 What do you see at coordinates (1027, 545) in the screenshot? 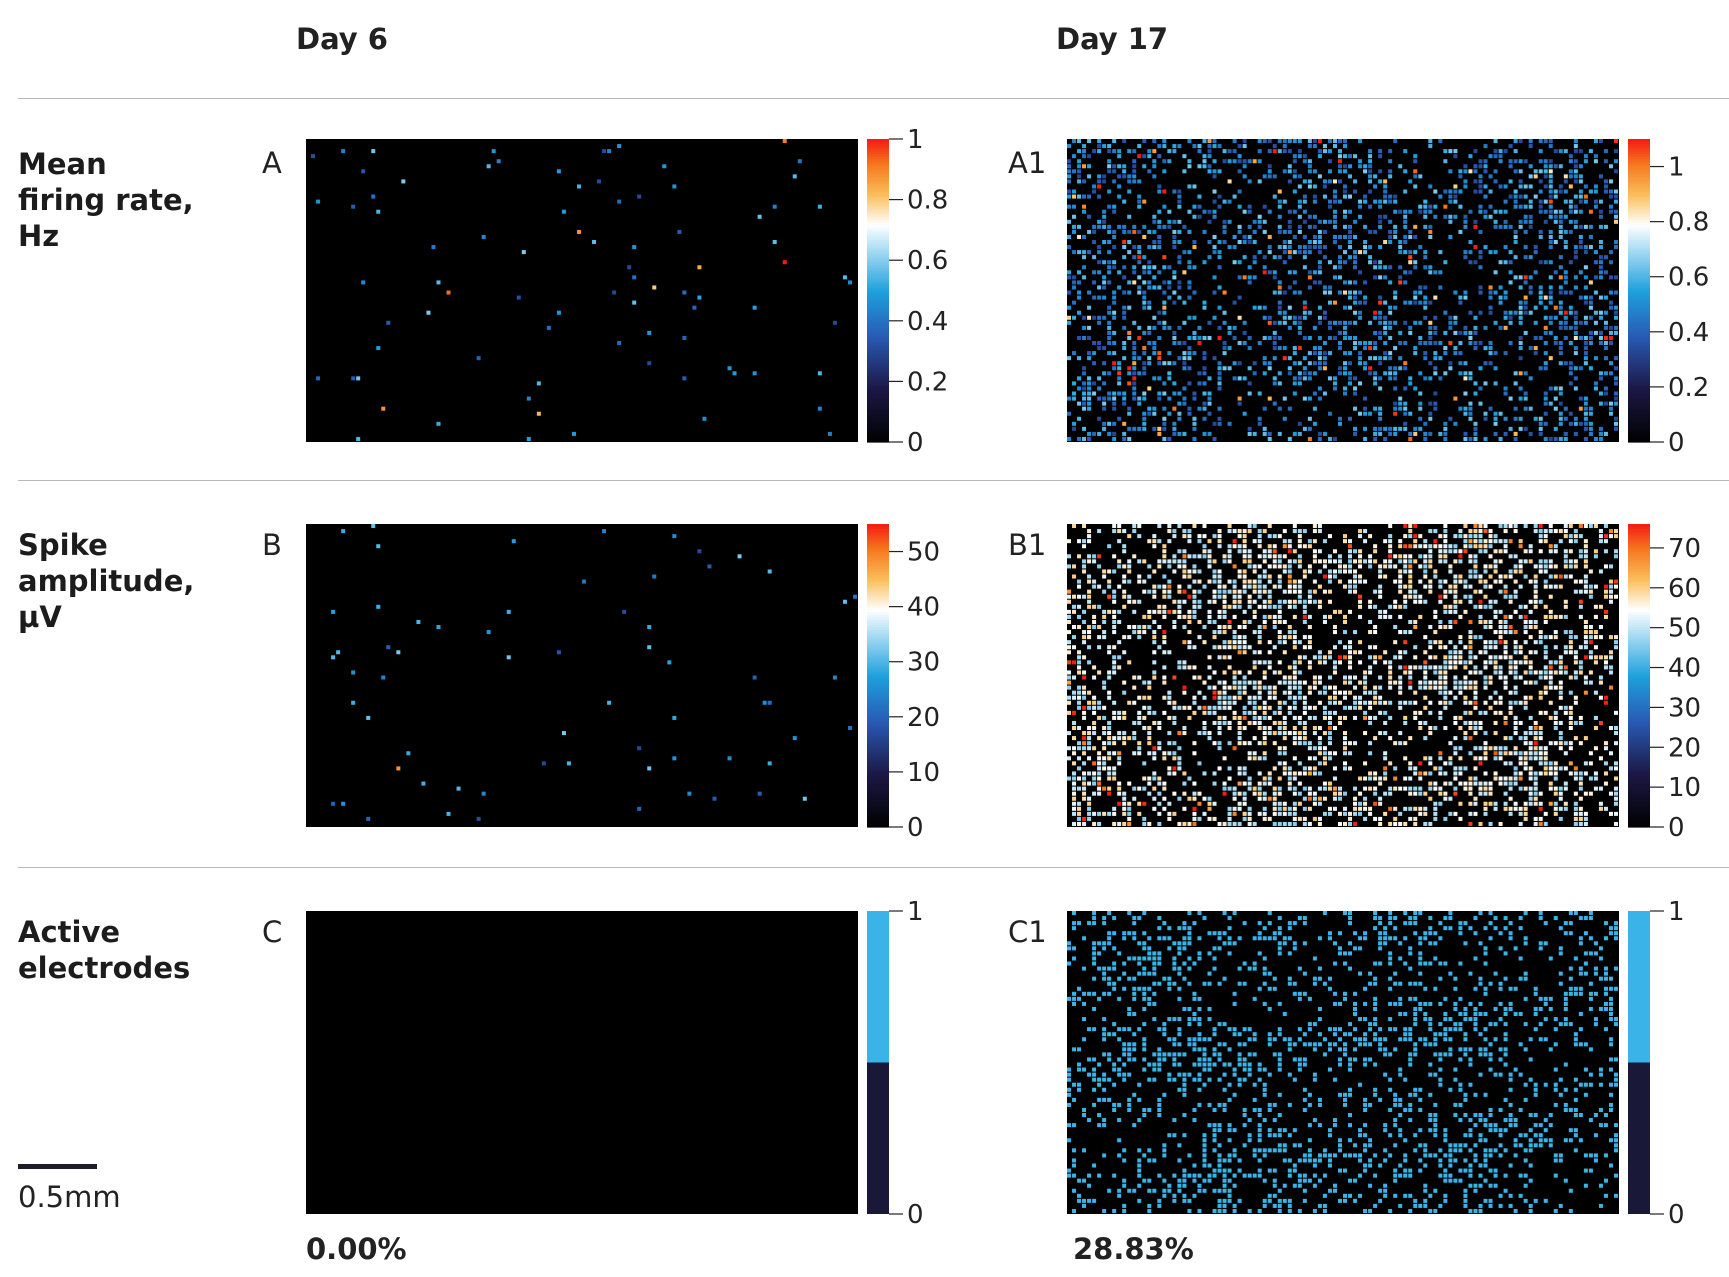
I see `panel-label-b1: B1` at bounding box center [1027, 545].